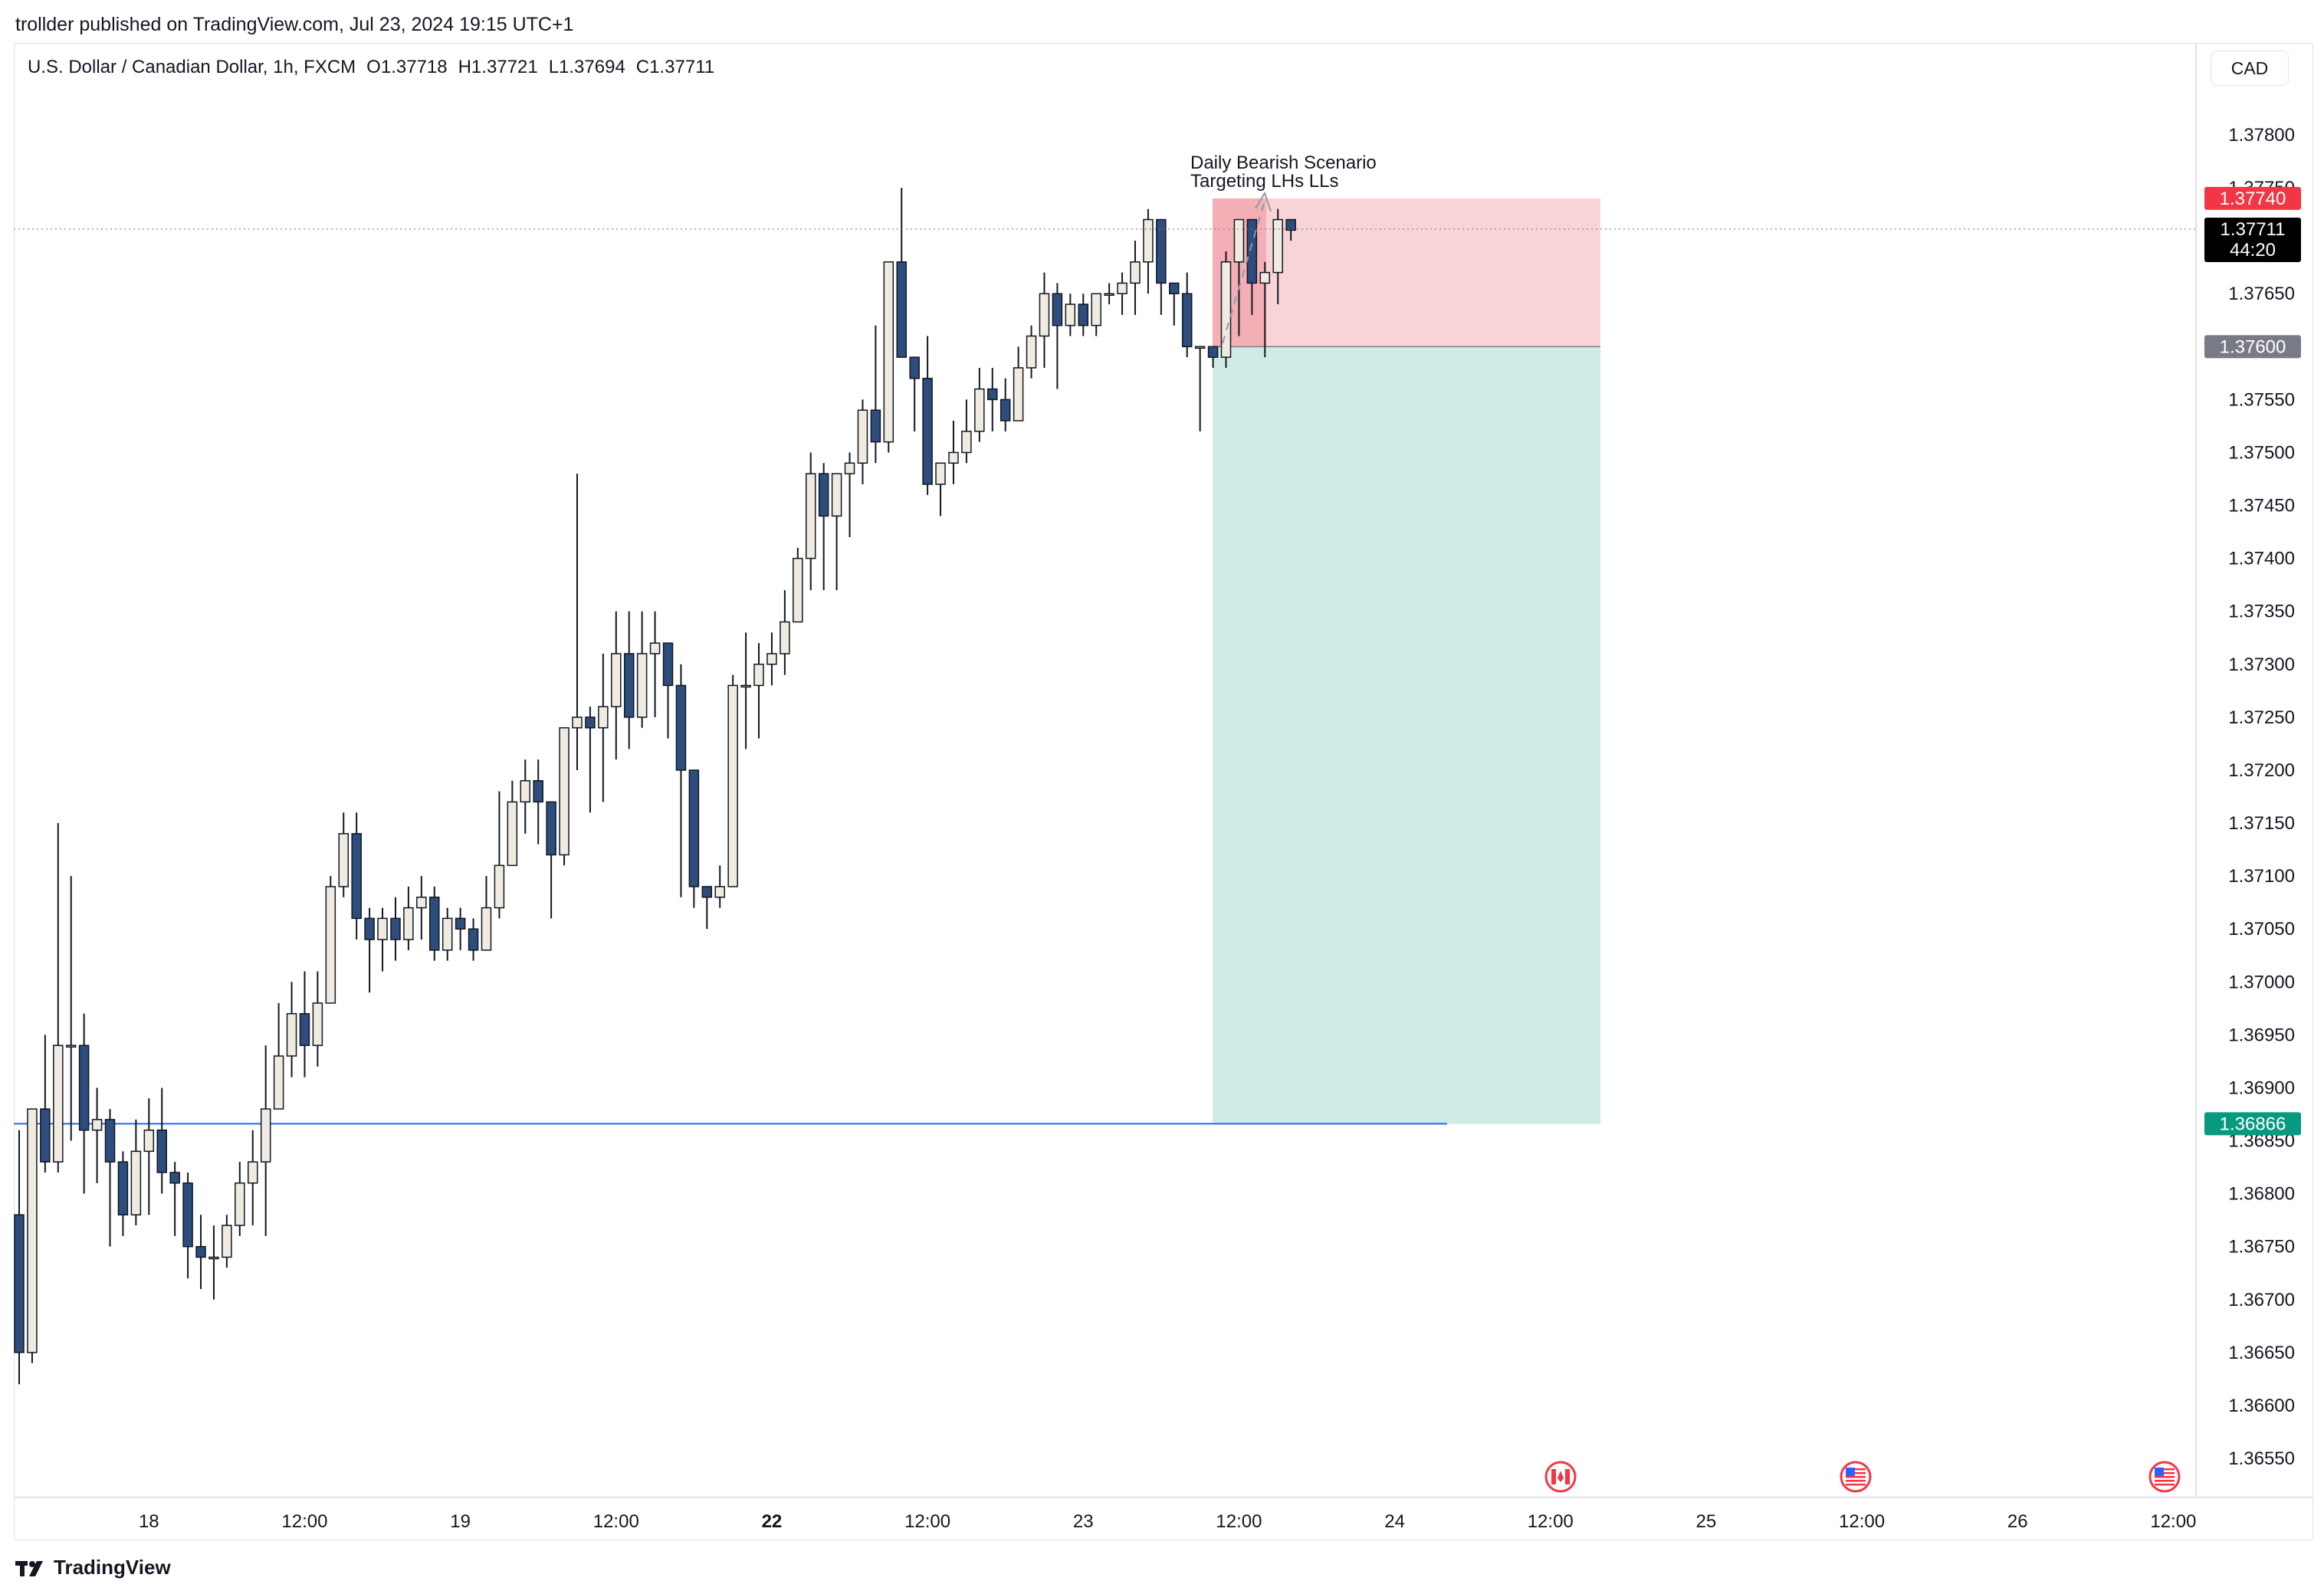 This screenshot has width=2324, height=1594. What do you see at coordinates (149, 1522) in the screenshot?
I see `time-tick-label: 18` at bounding box center [149, 1522].